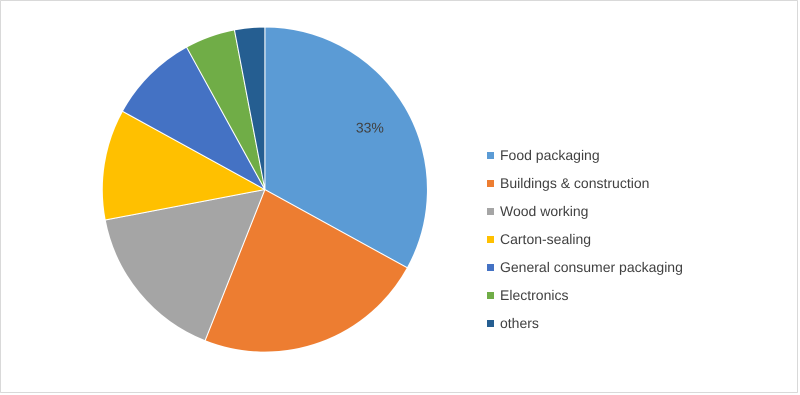 Image resolution: width=800 pixels, height=395 pixels. Describe the element at coordinates (591, 267) in the screenshot. I see `legend-label: General consumer packaging` at that location.